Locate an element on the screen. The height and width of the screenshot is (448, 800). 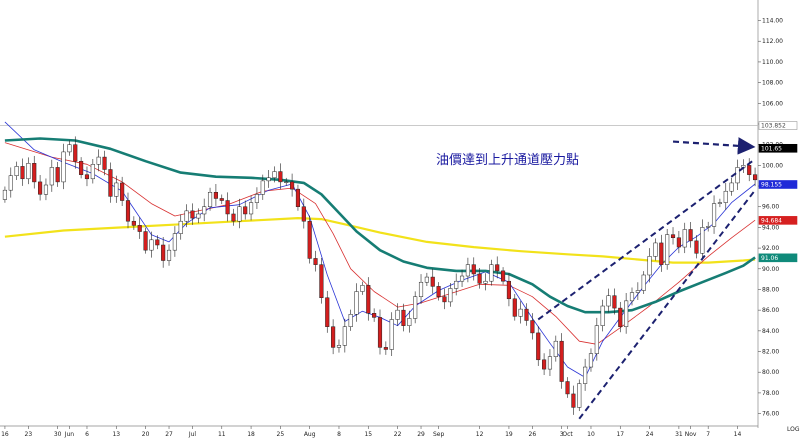
y-tick-label: 114.00 is located at coordinates (772, 21).